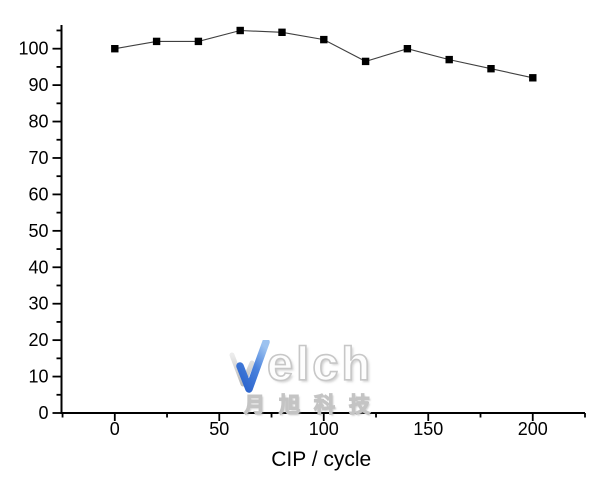  Describe the element at coordinates (324, 54) in the screenshot. I see `series` at that location.